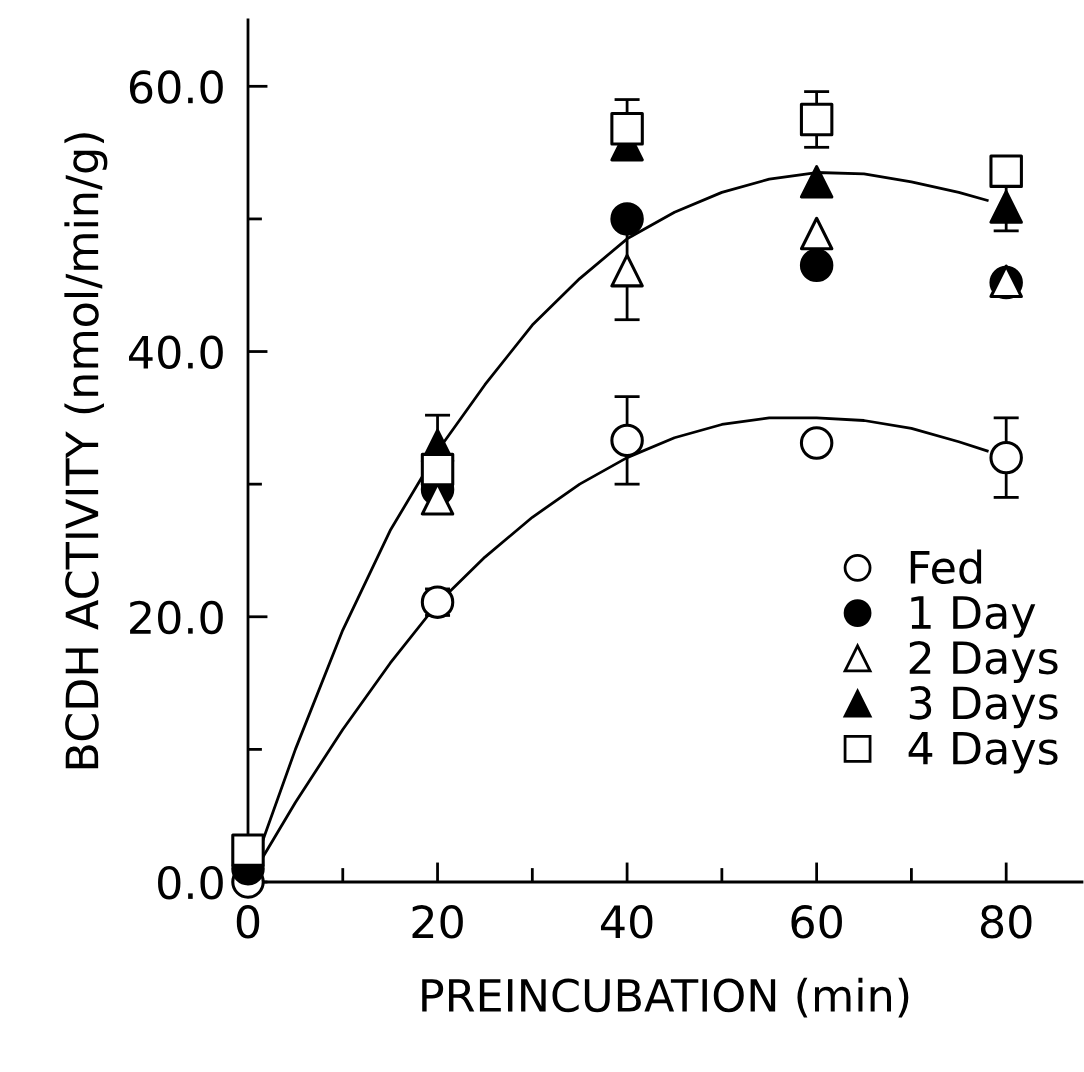 The width and height of the screenshot is (1084, 1072). What do you see at coordinates (983, 752) in the screenshot?
I see `legend-label: 4 Days` at bounding box center [983, 752].